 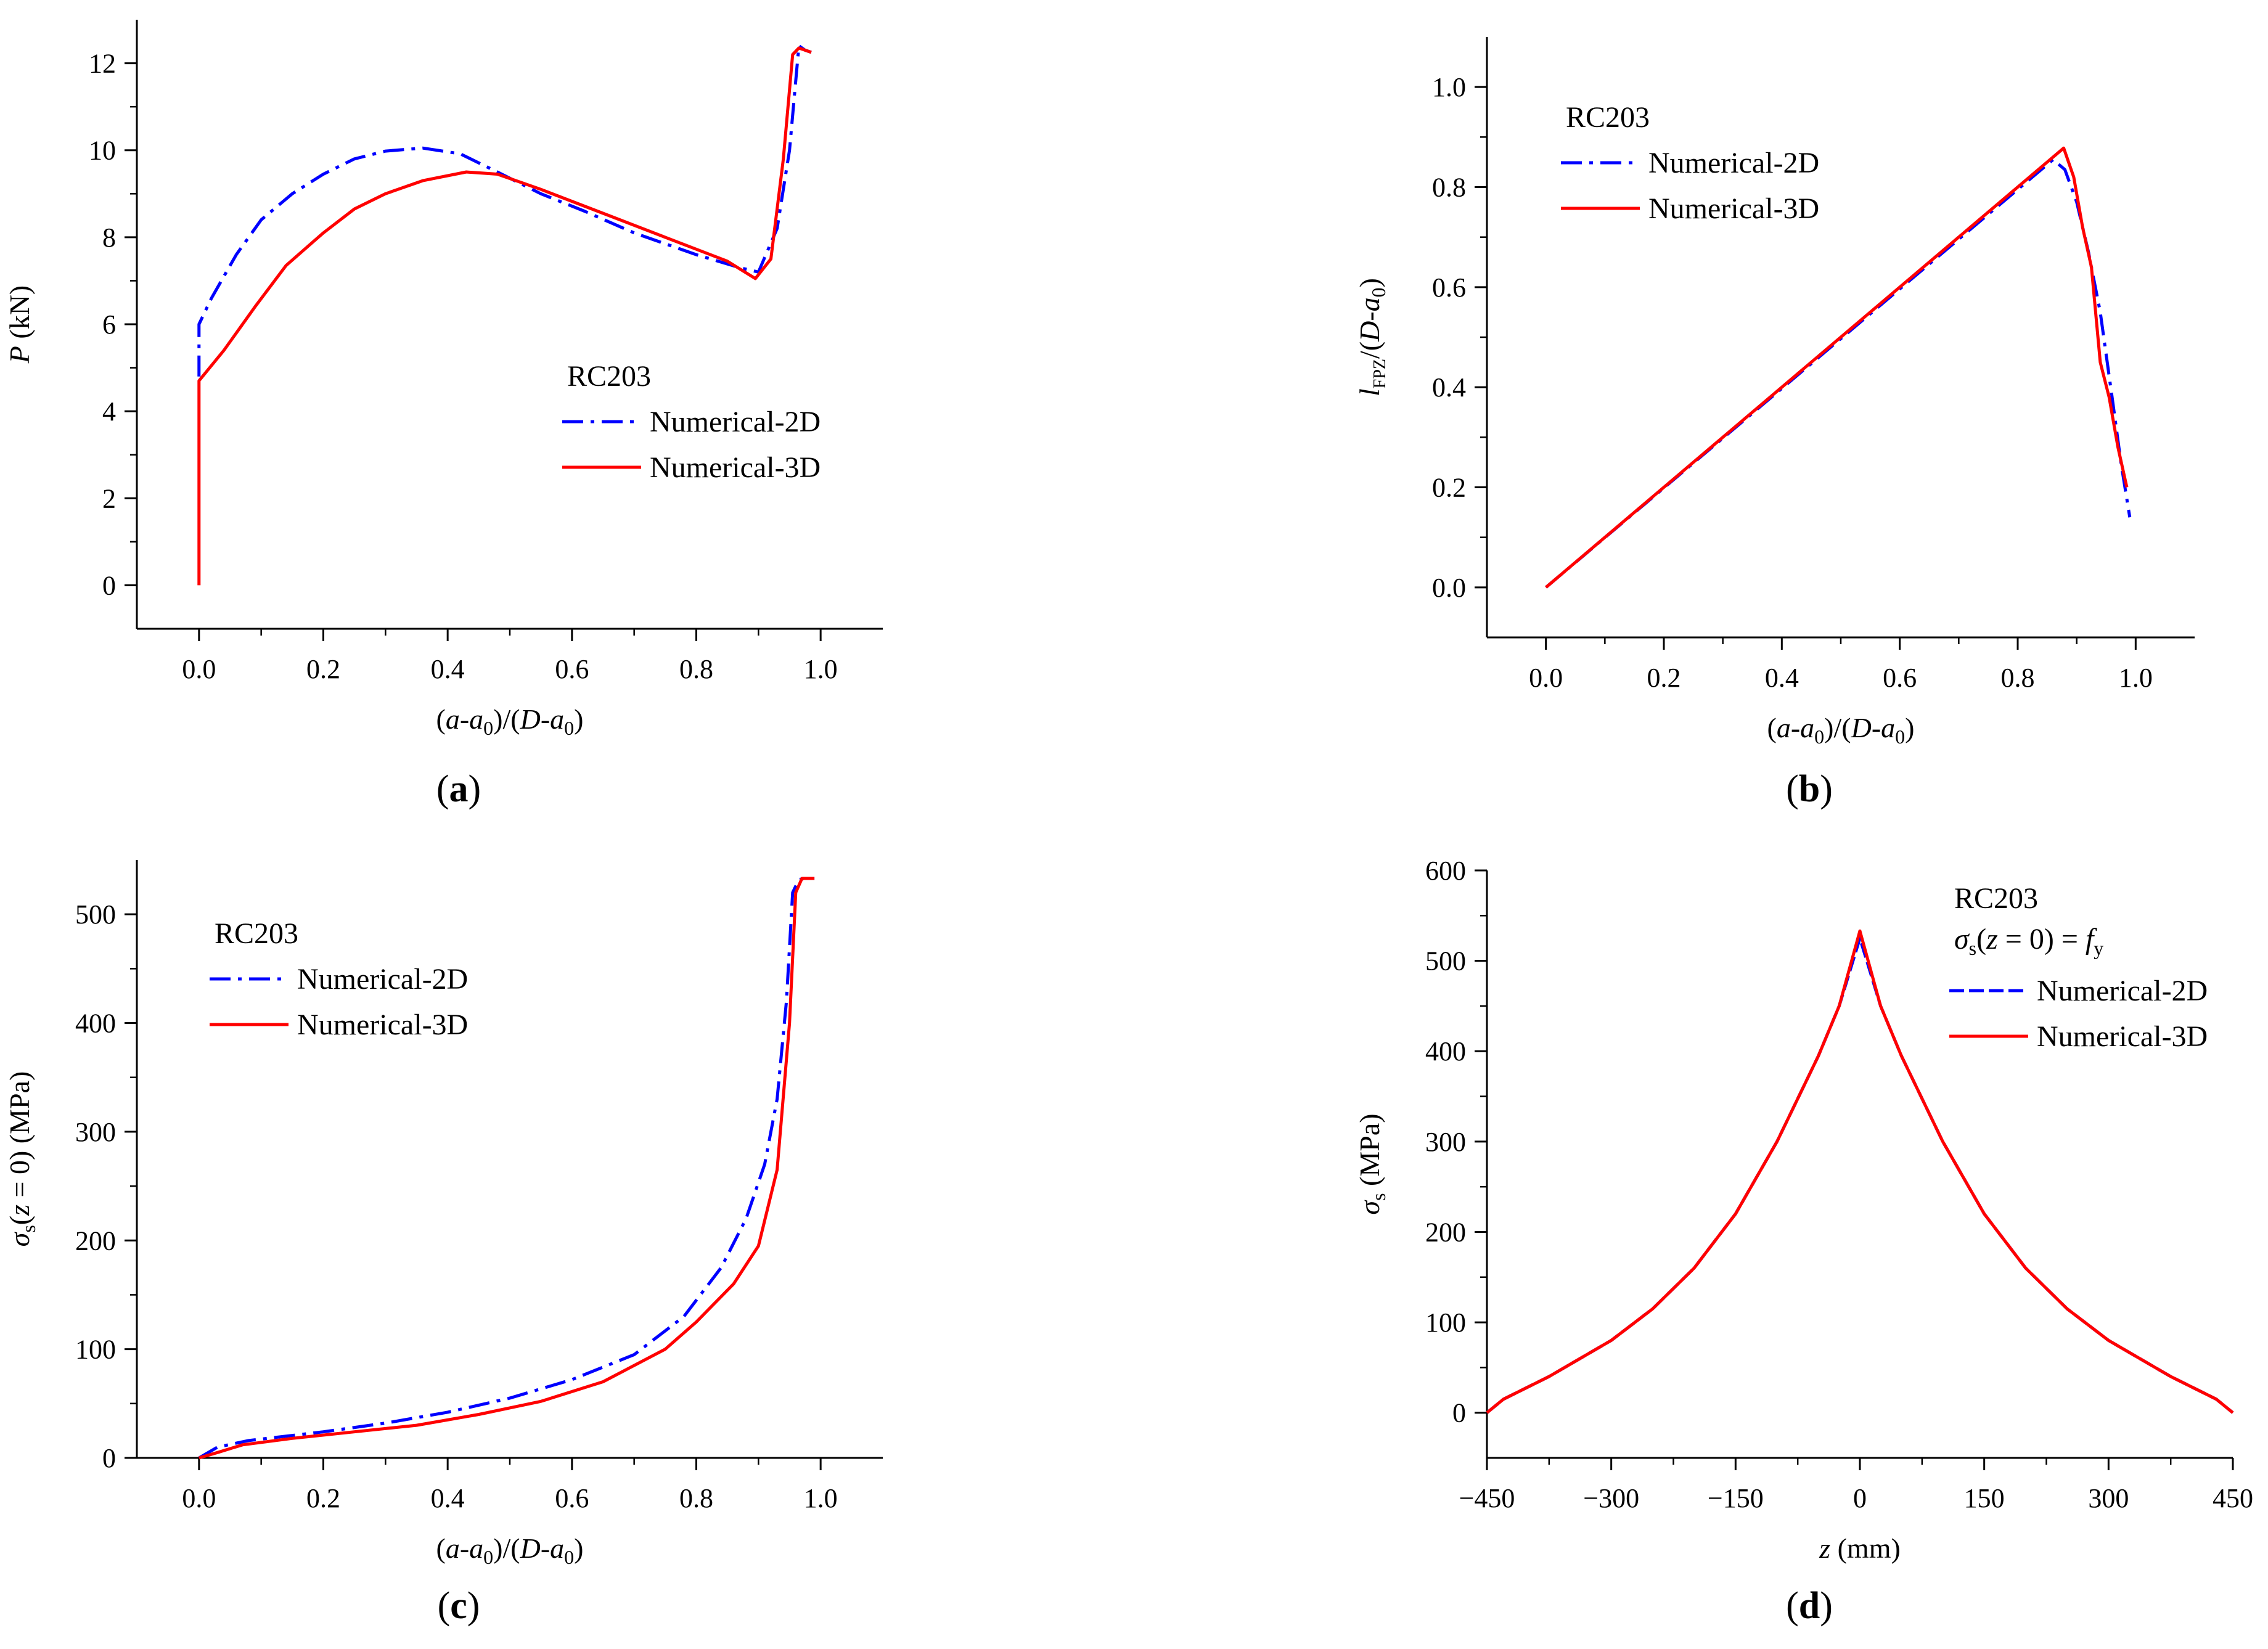 I want to click on x-axis-label: z (mm), so click(x=1860, y=1548).